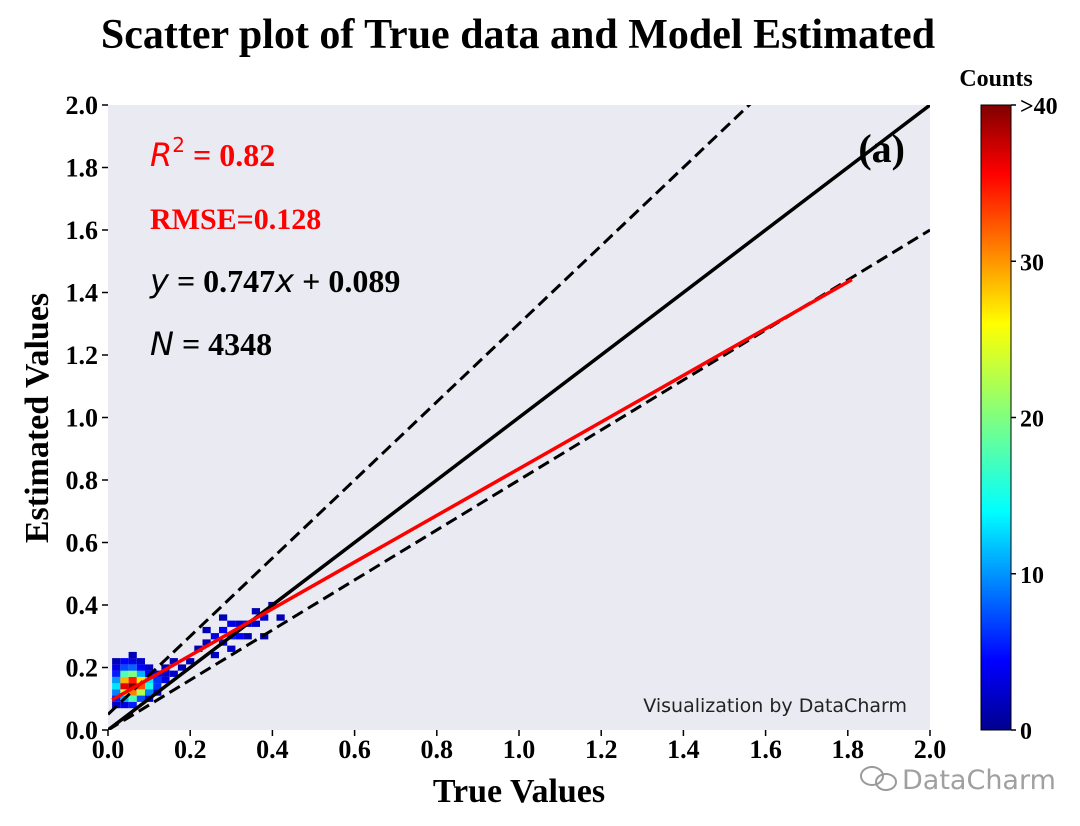 This screenshot has width=1080, height=826. What do you see at coordinates (601, 749) in the screenshot?
I see `x-tick-label: 1.2` at bounding box center [601, 749].